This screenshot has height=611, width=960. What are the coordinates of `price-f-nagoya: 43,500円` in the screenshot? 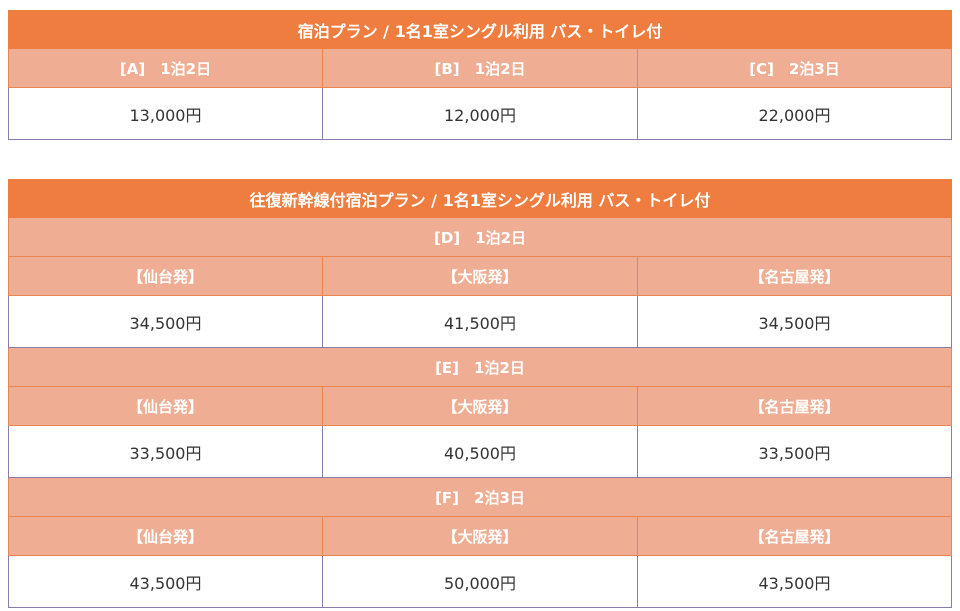 It's located at (794, 581).